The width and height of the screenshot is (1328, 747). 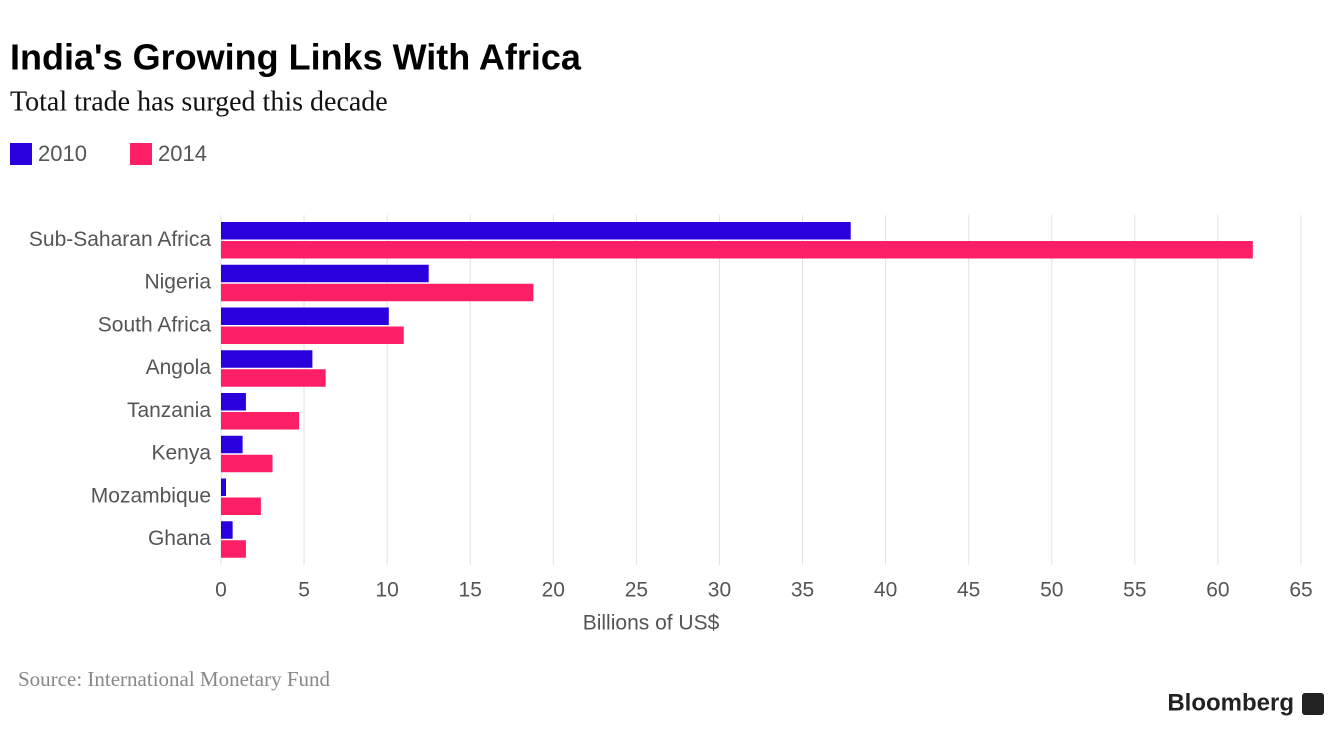 What do you see at coordinates (636, 590) in the screenshot?
I see `x-tick-label: 25` at bounding box center [636, 590].